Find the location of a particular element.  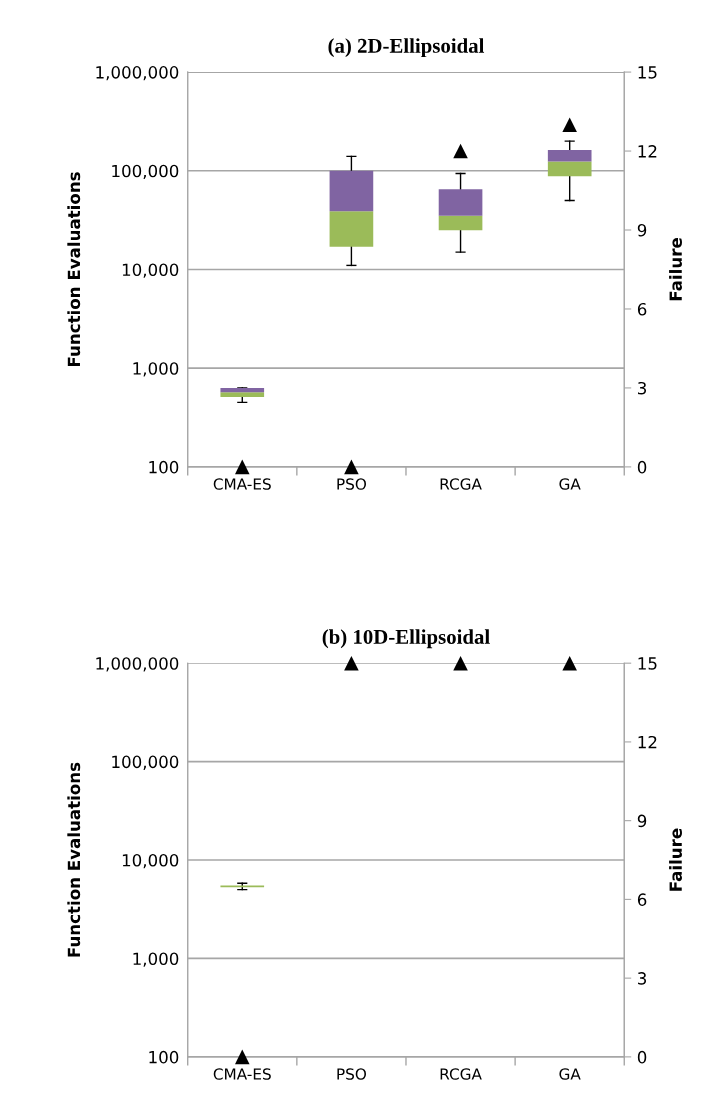

chart-title: (b) 10D-Ellipsoidal is located at coordinates (406, 639).